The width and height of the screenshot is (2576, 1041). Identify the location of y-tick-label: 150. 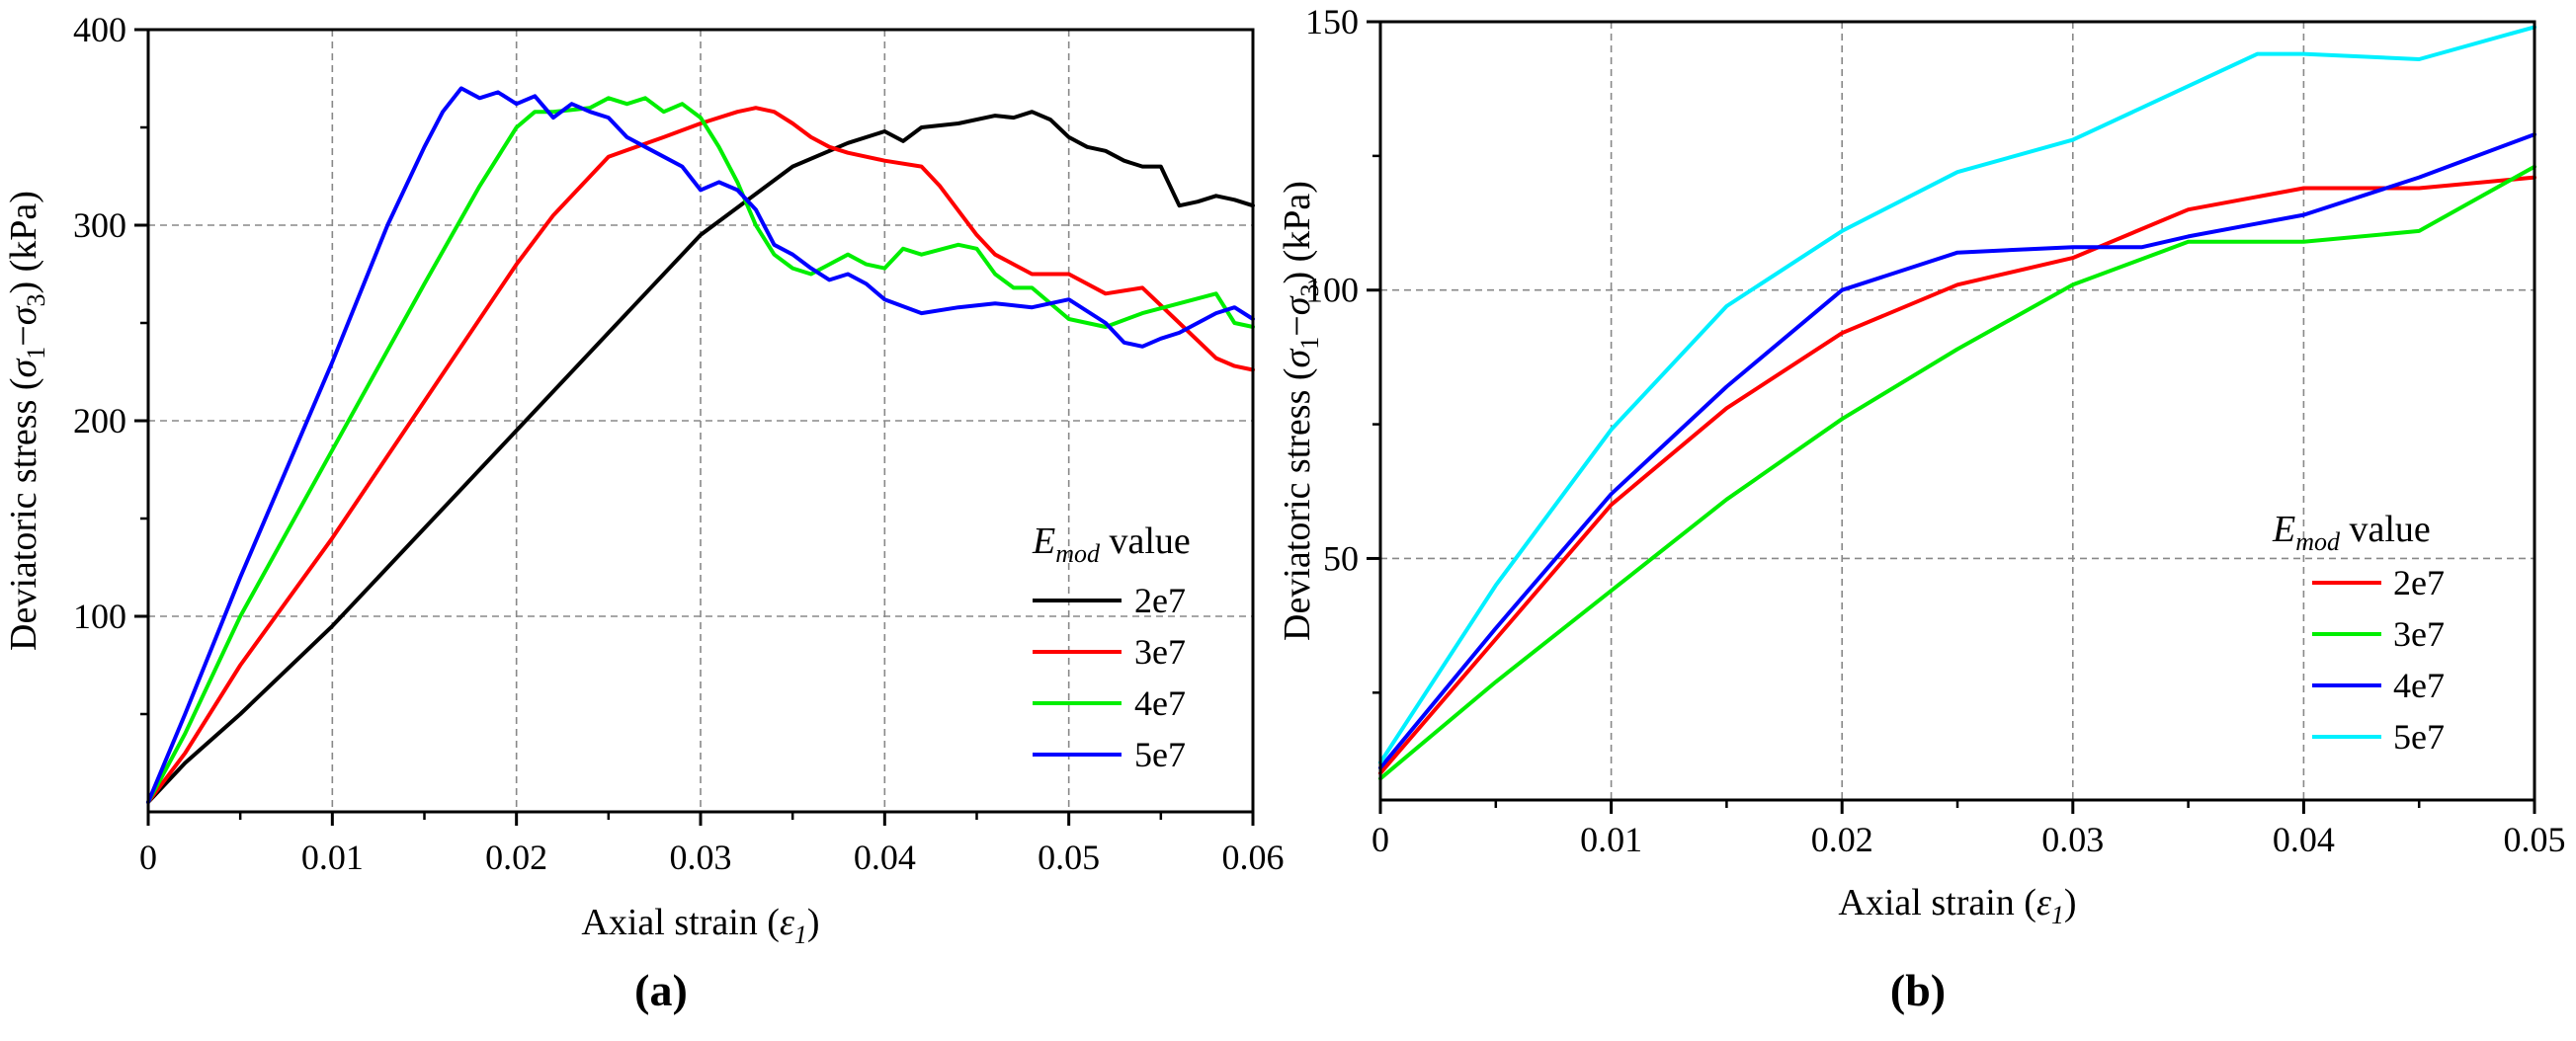
(1332, 21).